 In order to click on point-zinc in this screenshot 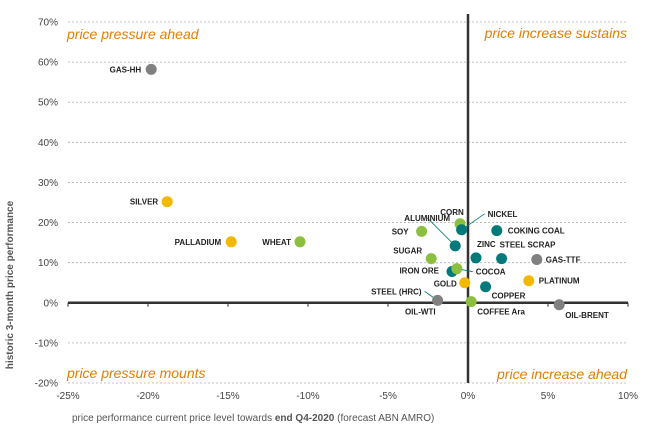, I will do `click(476, 258)`.